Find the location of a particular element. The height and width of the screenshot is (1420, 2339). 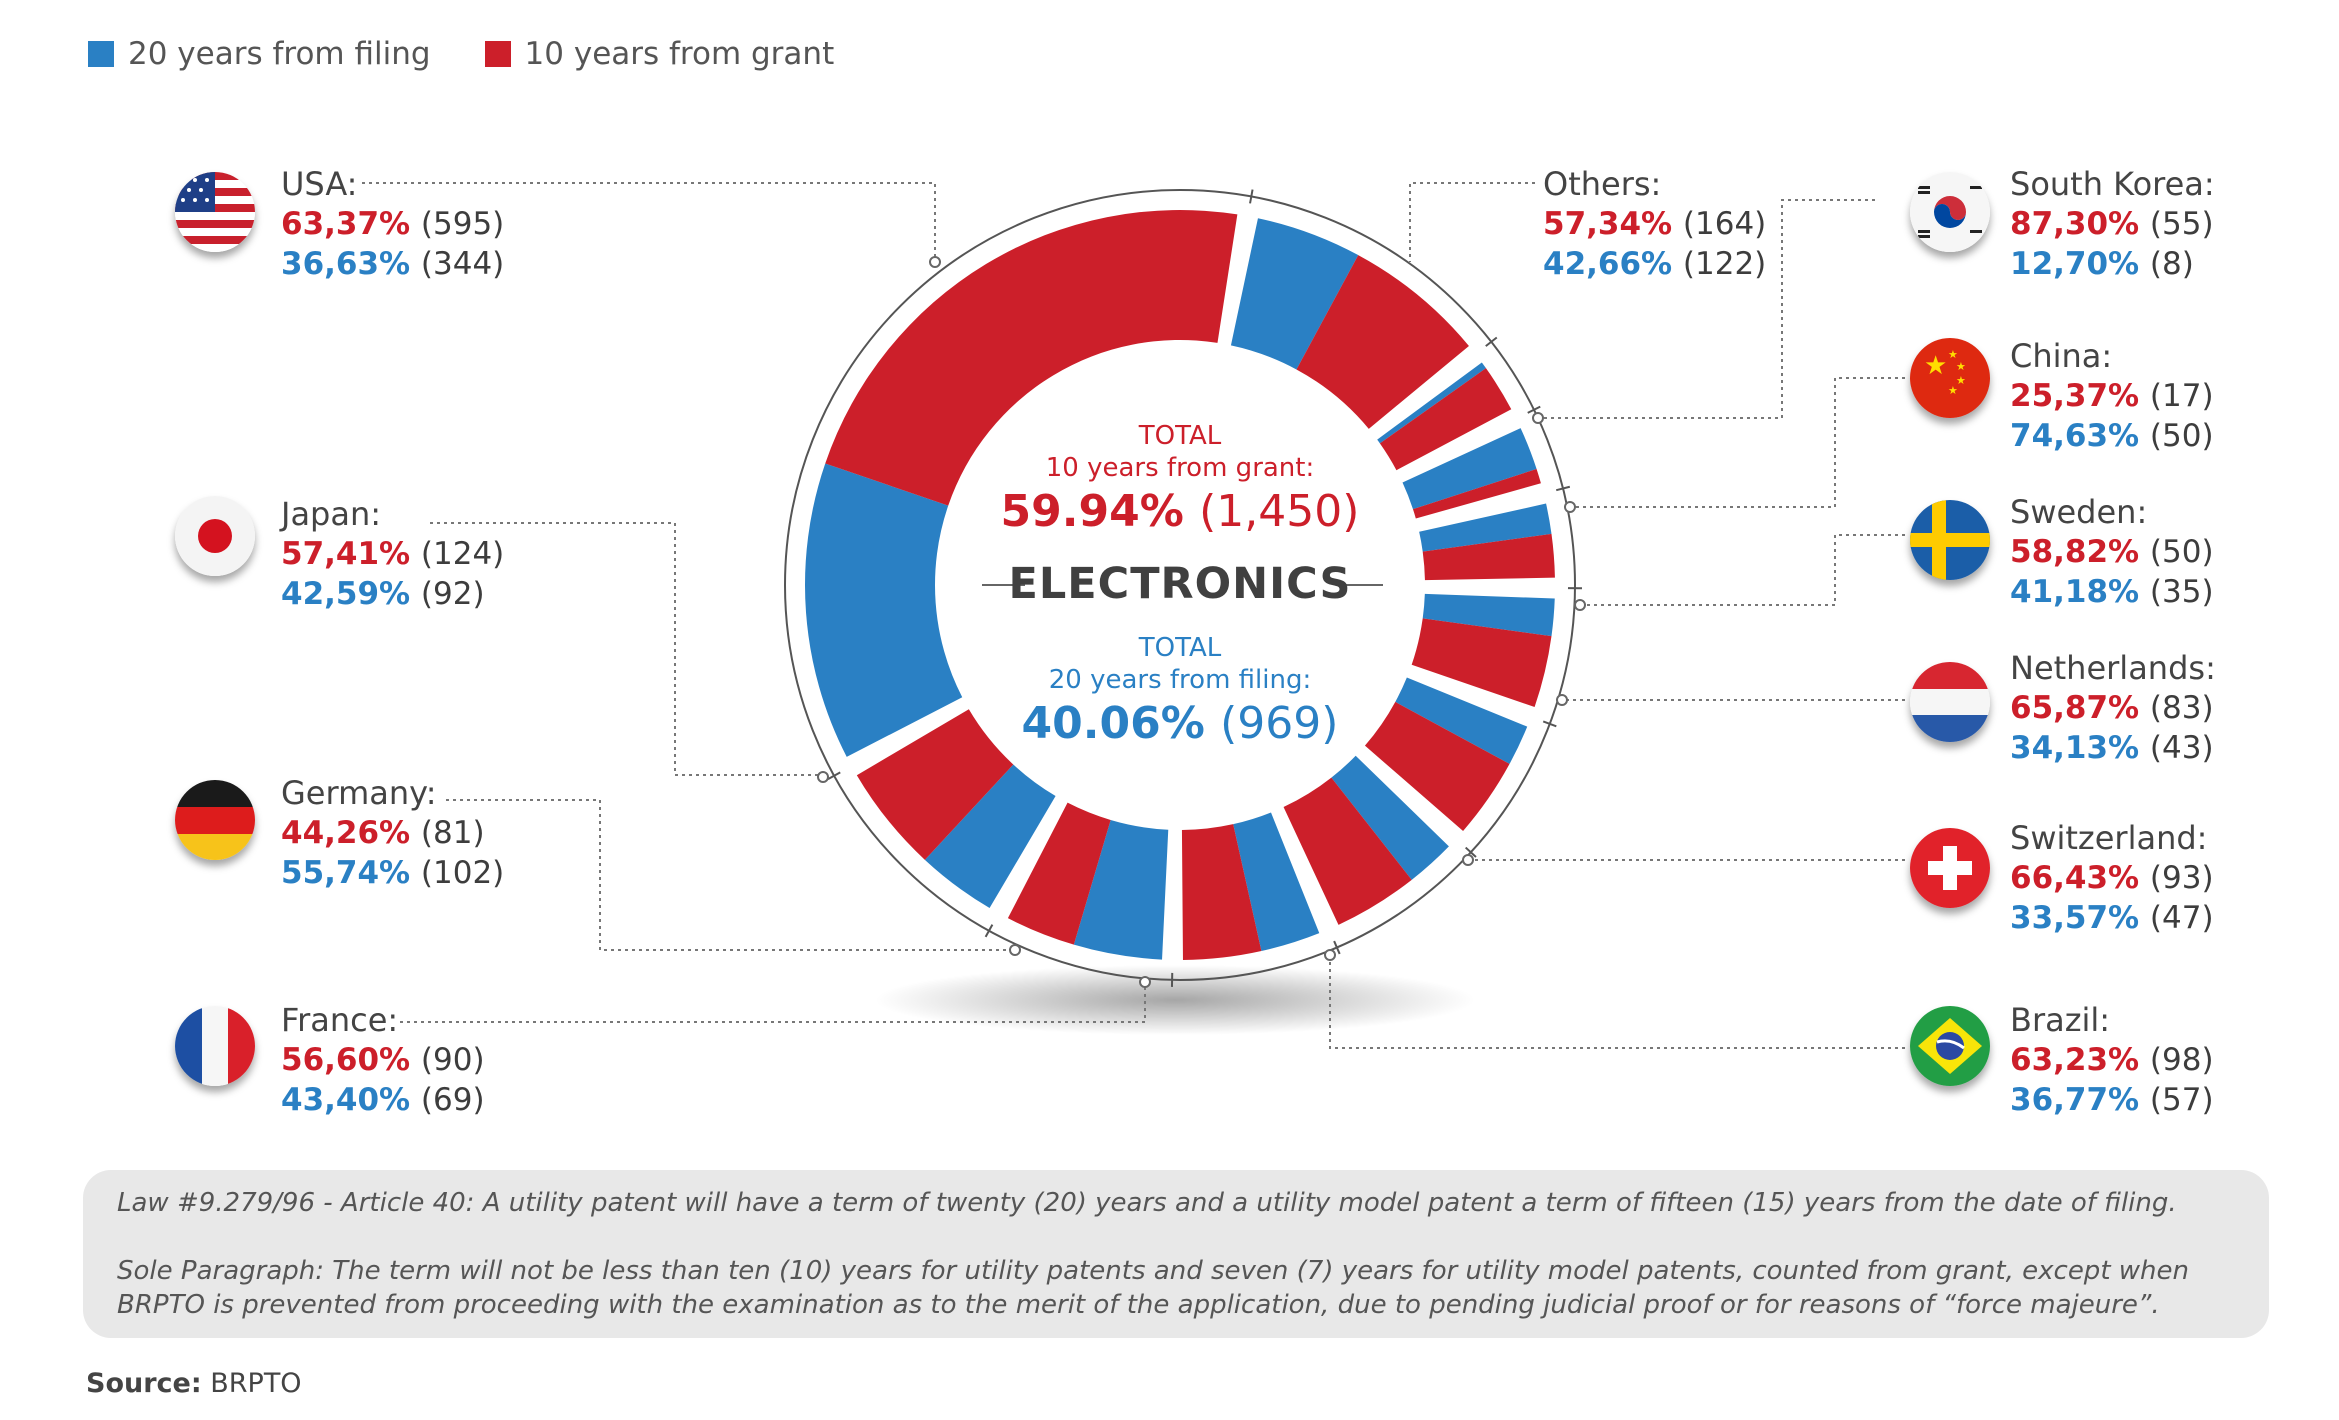

france-flag-icon is located at coordinates (215, 1046).